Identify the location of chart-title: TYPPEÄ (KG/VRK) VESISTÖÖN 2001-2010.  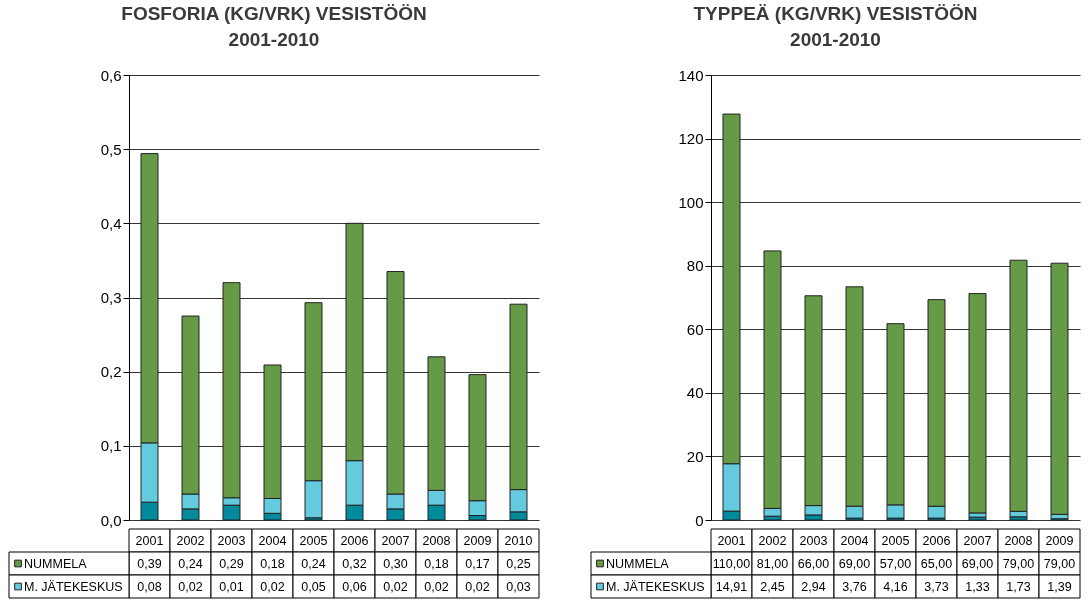
(835, 26).